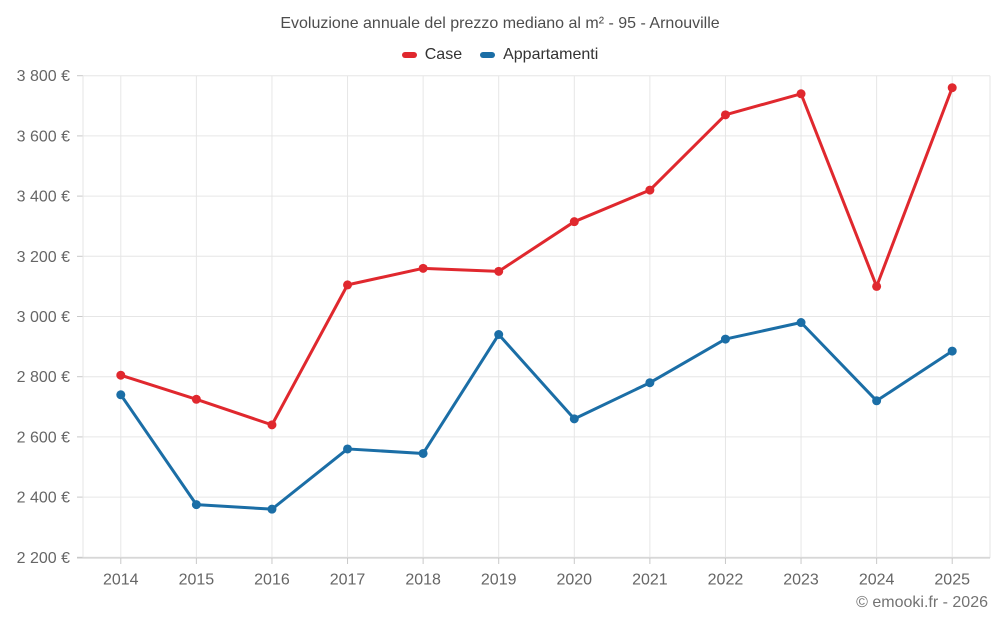  What do you see at coordinates (499, 580) in the screenshot?
I see `x-axis-label: 2019` at bounding box center [499, 580].